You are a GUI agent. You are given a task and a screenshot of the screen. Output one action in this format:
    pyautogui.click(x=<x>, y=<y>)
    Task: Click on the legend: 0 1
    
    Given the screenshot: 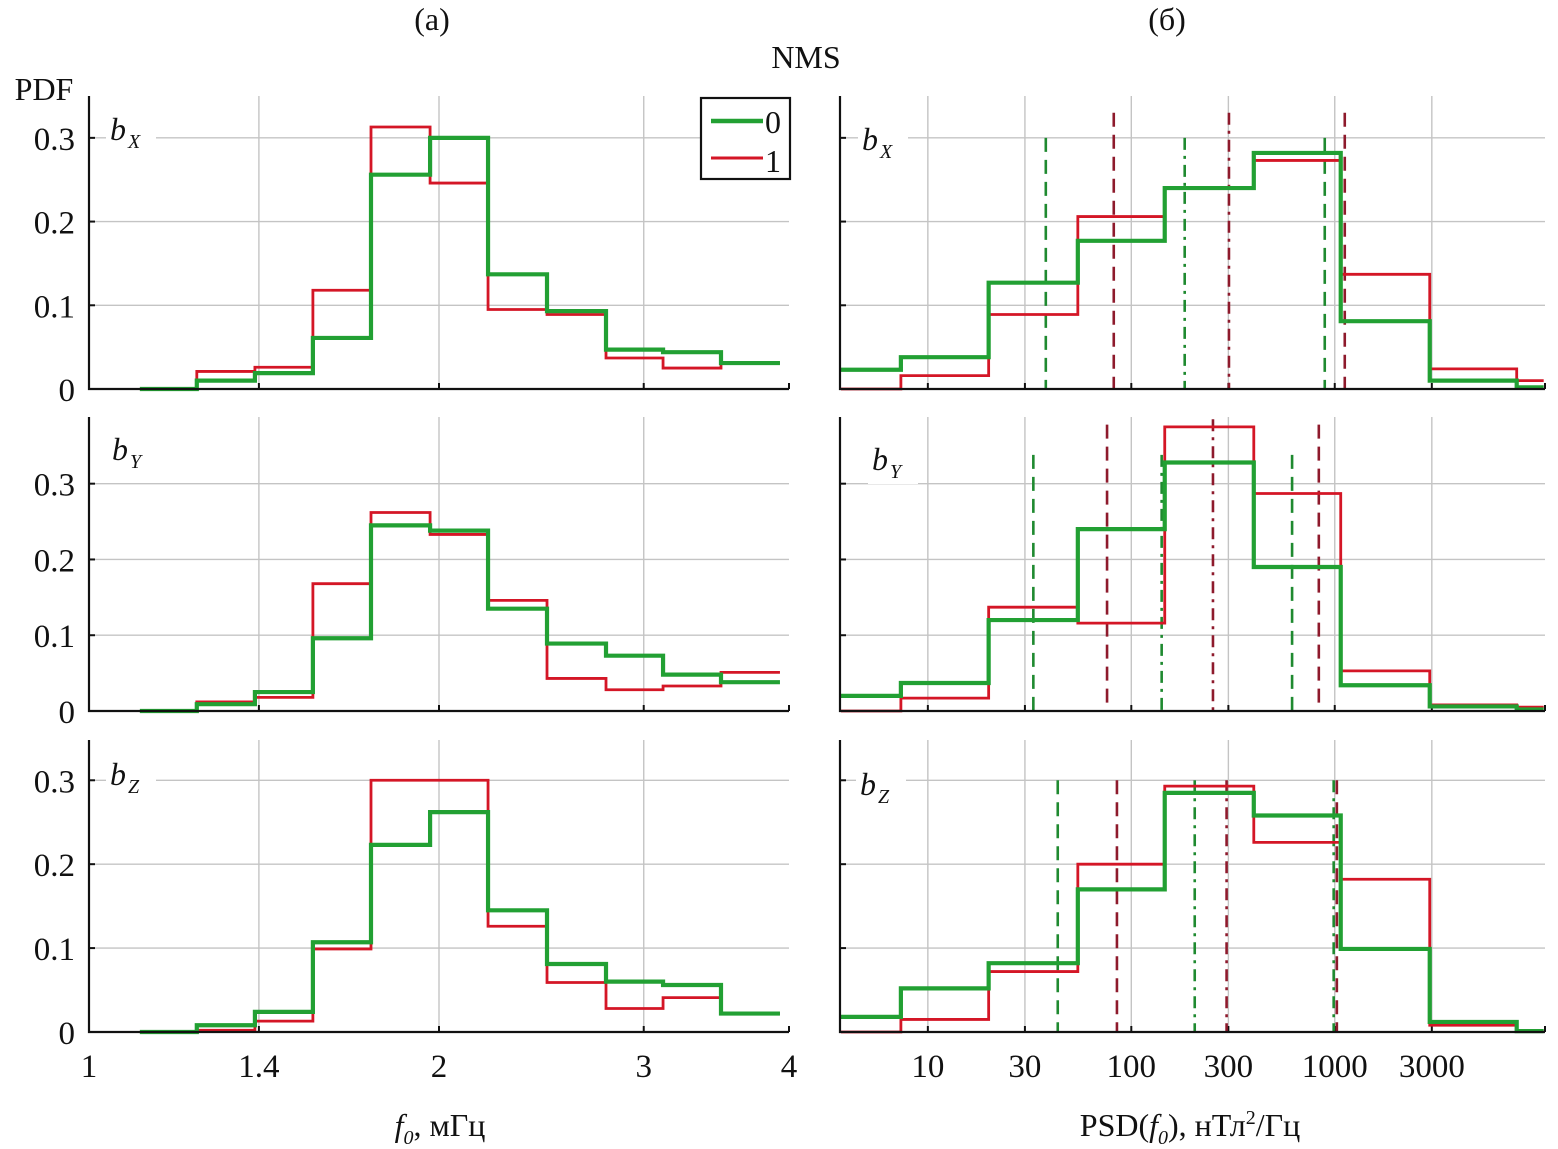 What is the action you would take?
    pyautogui.click(x=745, y=138)
    